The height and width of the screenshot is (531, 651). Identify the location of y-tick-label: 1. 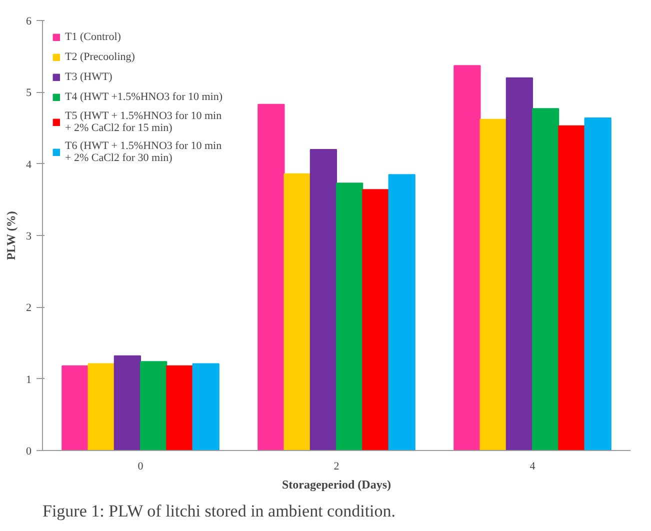
(29, 380).